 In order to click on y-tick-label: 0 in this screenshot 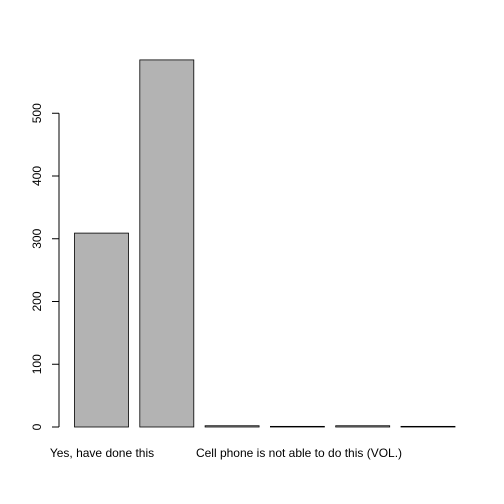, I will do `click(37, 426)`.